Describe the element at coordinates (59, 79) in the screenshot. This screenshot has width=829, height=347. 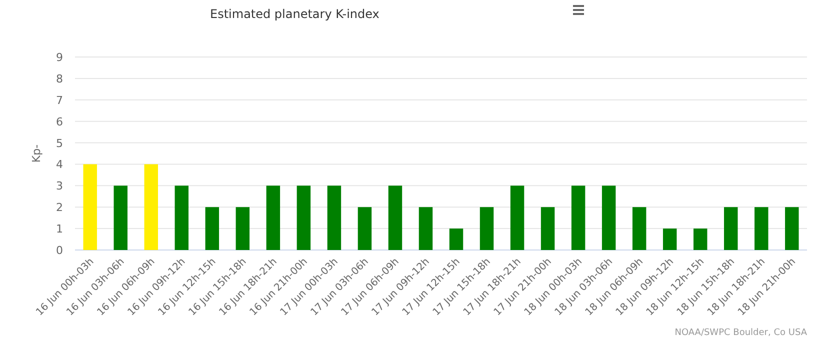
I see `y-tick-label: 8` at that location.